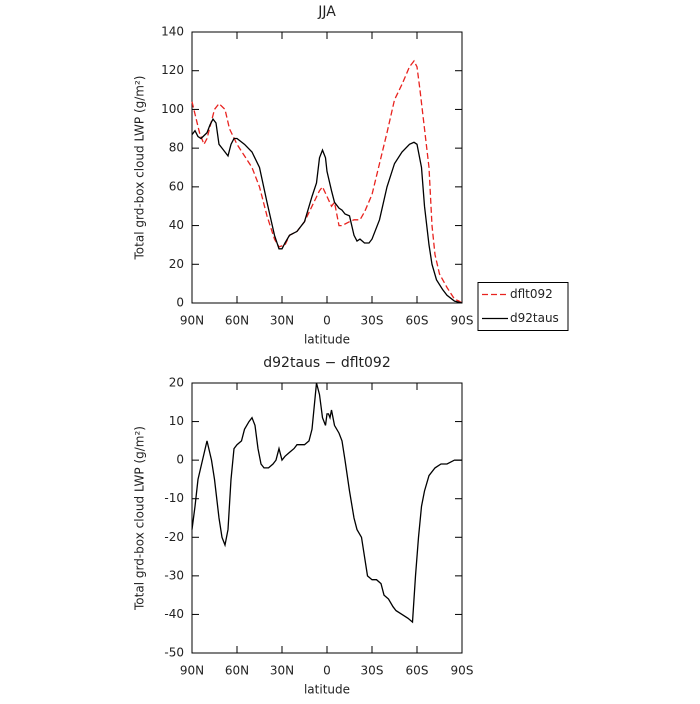 This screenshot has width=700, height=704. What do you see at coordinates (172, 32) in the screenshot?
I see `y-tick-label: 140` at bounding box center [172, 32].